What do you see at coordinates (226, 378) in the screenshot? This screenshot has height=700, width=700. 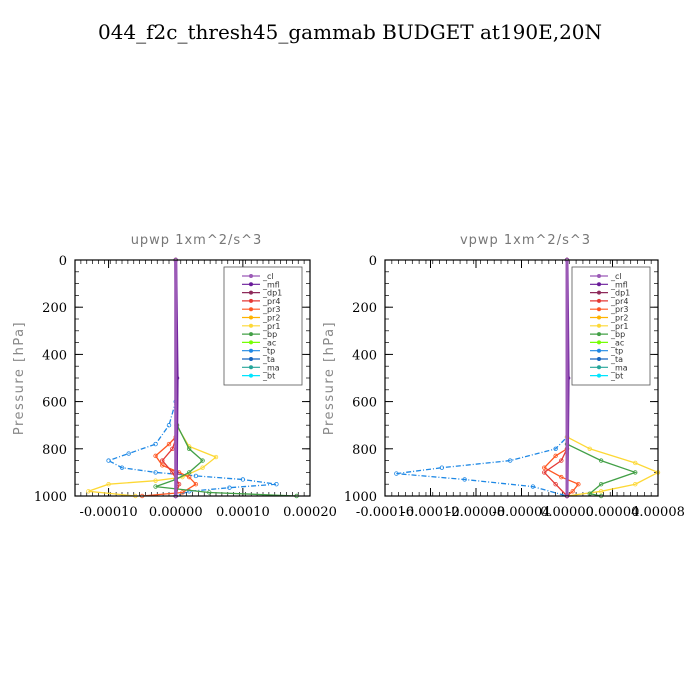 I see `series-line-bp` at bounding box center [226, 378].